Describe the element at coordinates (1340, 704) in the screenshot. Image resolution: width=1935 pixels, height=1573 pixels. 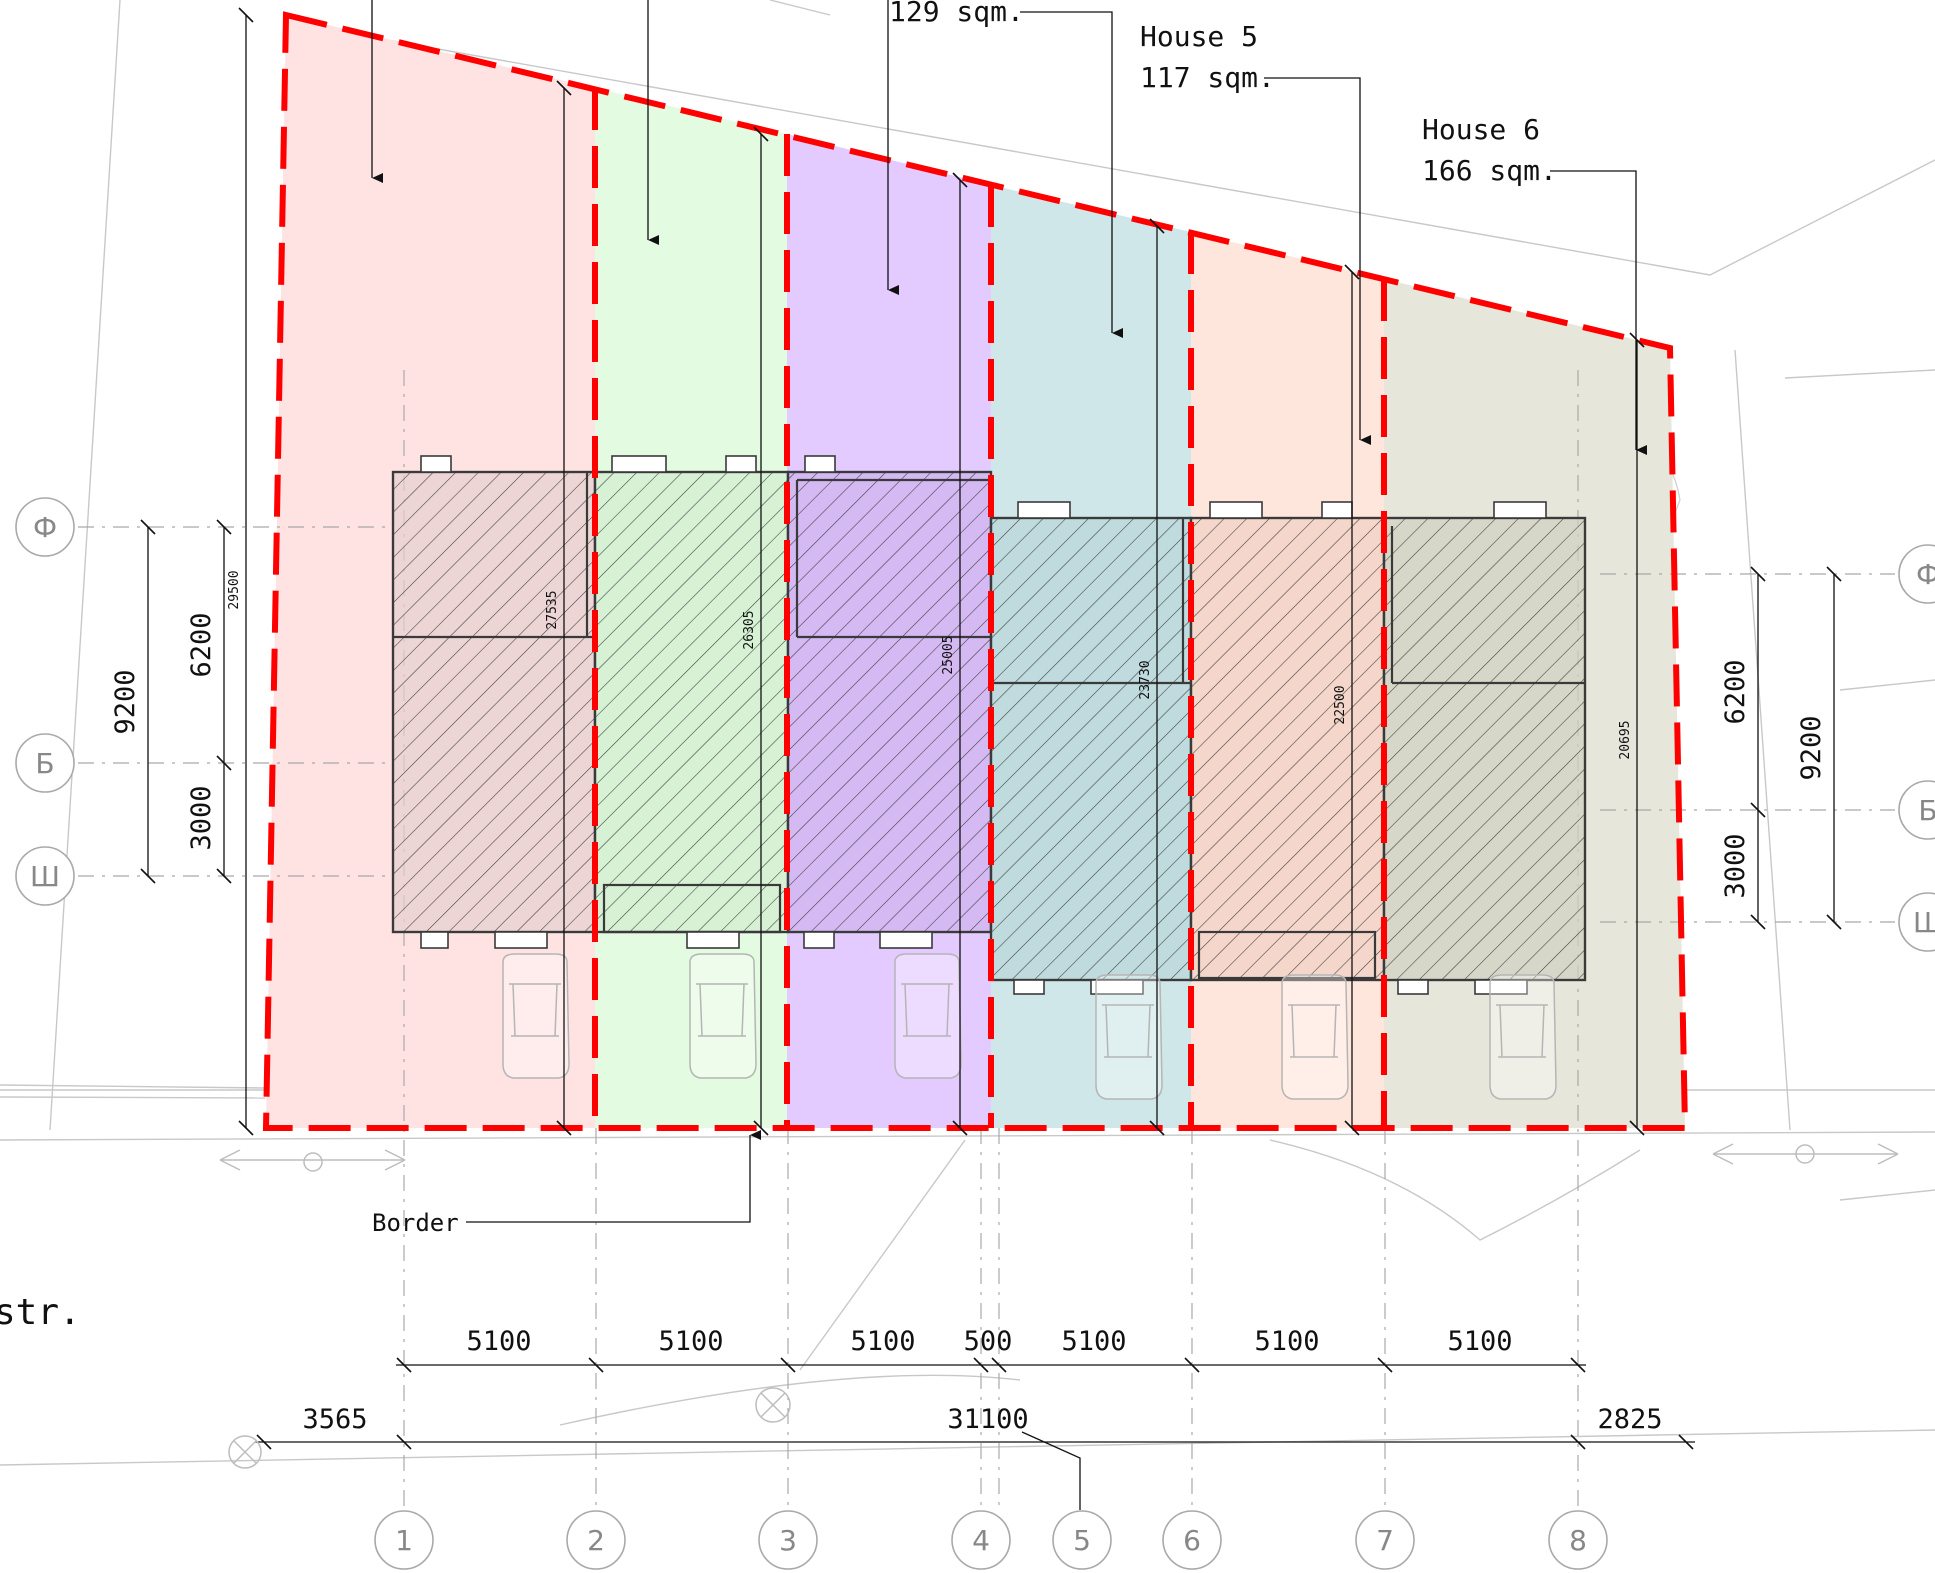
I see `depth-label: 22500` at that location.